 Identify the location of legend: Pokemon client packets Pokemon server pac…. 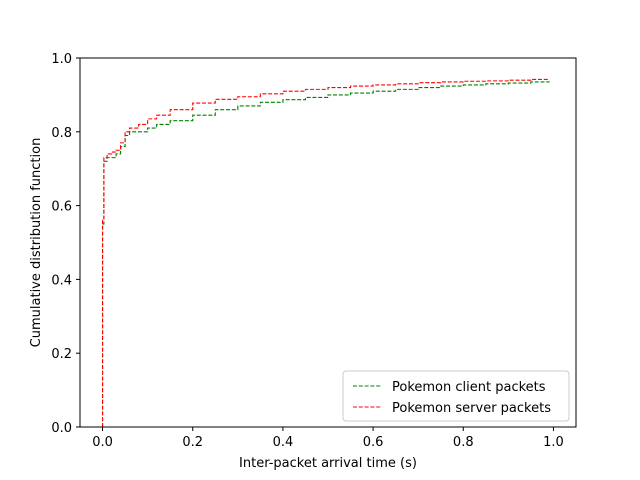
(456, 396).